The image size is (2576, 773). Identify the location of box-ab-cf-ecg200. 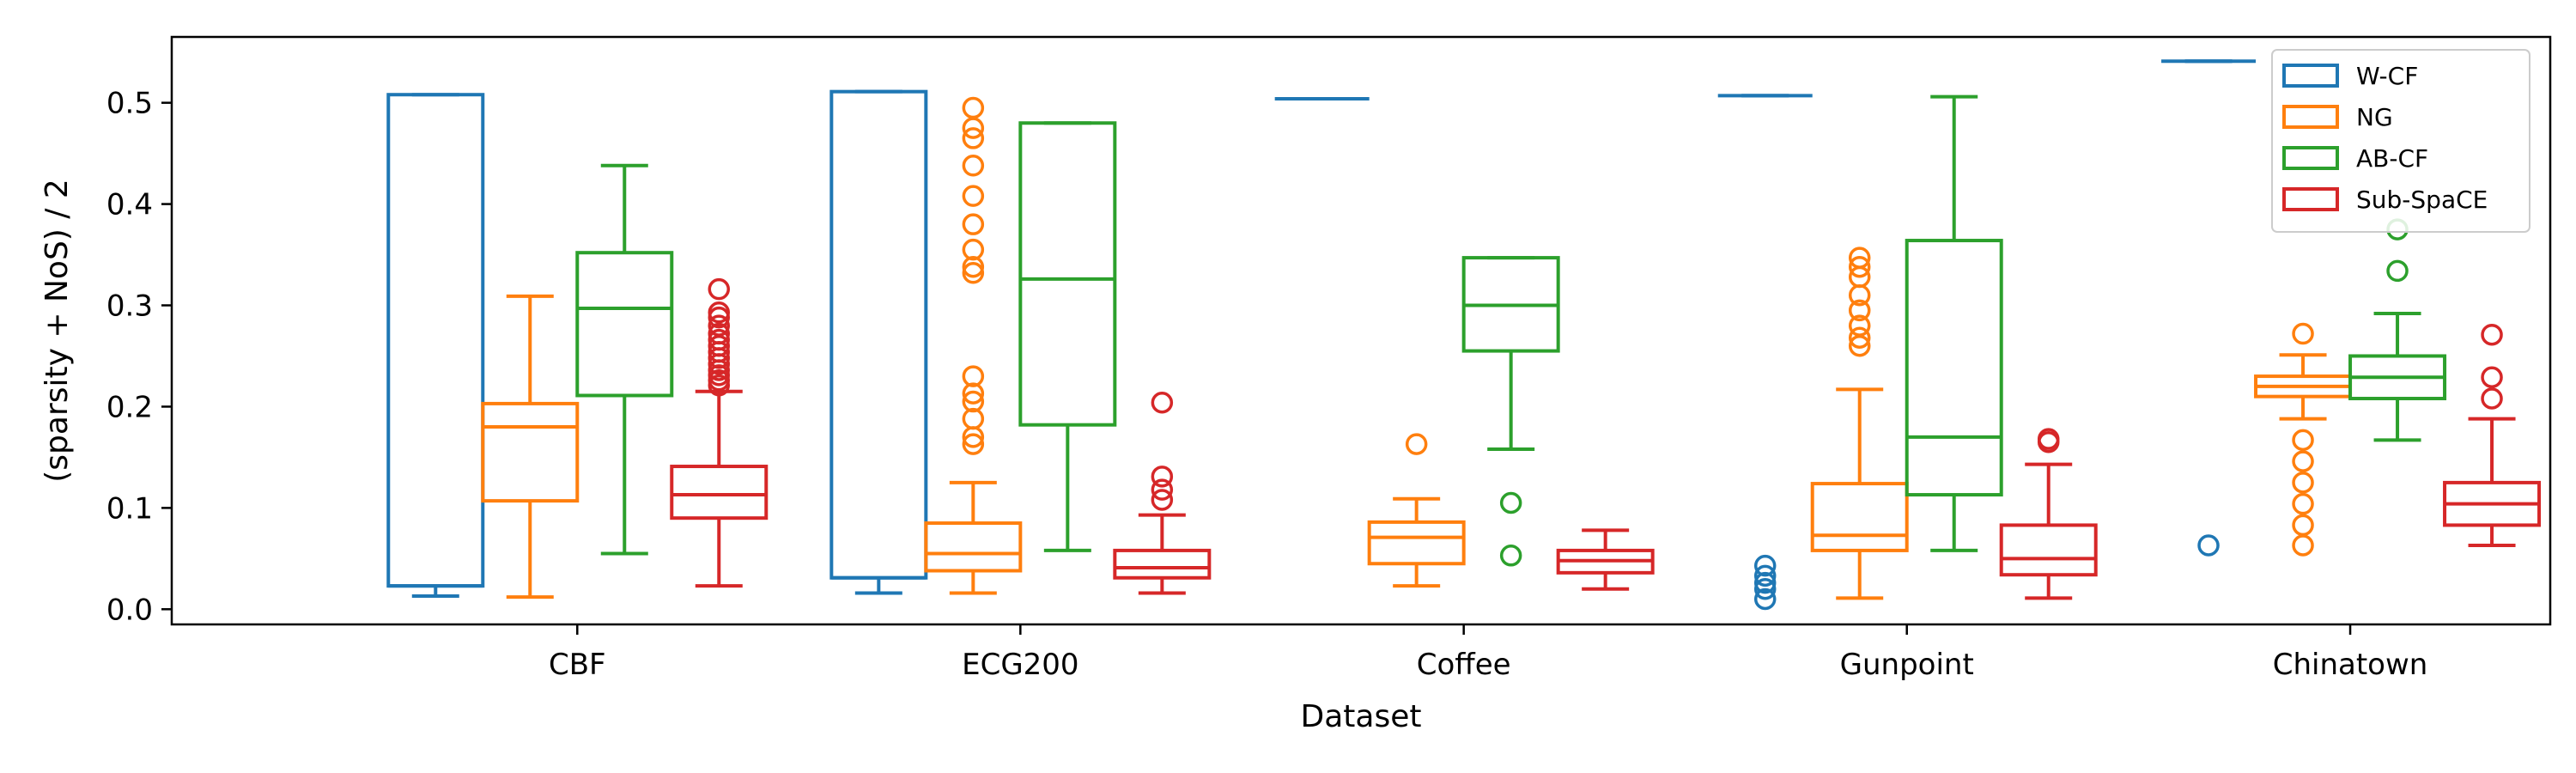
(1067, 336).